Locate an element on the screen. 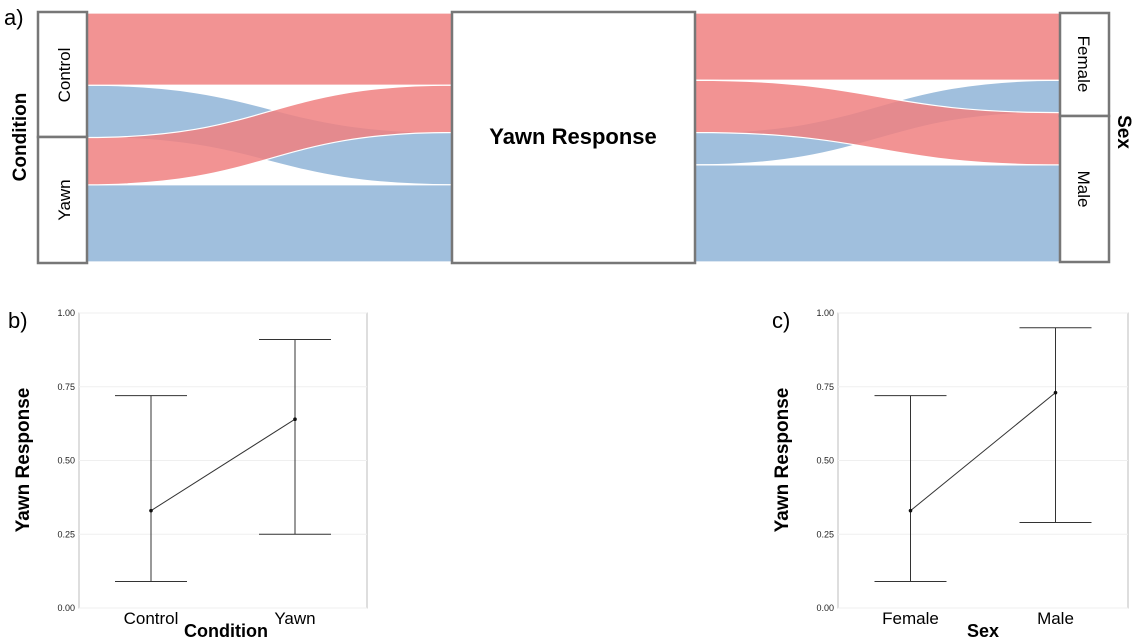  panel-c-ytick-label: 0.00 is located at coordinates (825, 608).